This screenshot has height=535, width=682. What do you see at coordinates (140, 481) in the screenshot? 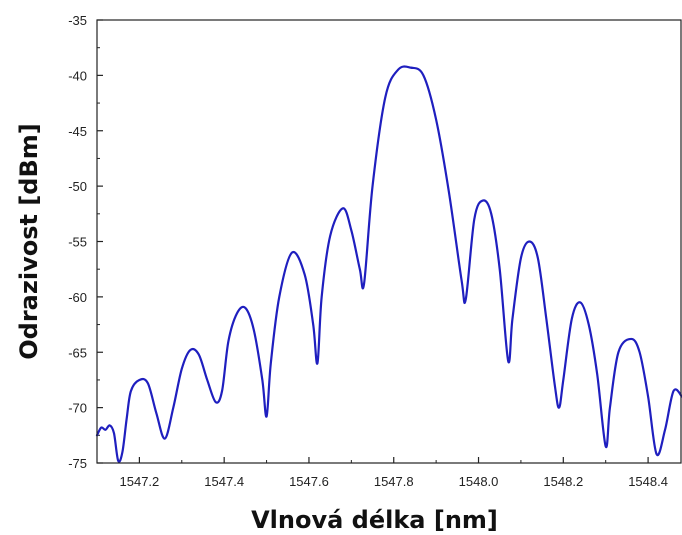
I see `x-tick-label: 1547.2` at bounding box center [140, 481].